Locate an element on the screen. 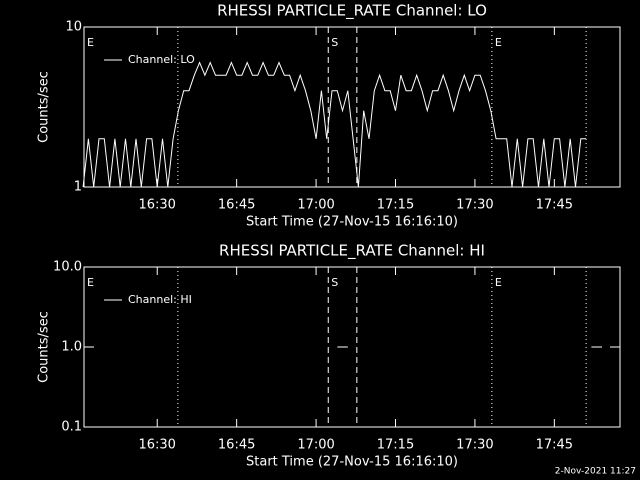 This screenshot has height=480, width=640. y-tick-label: 1.0 is located at coordinates (71, 347).